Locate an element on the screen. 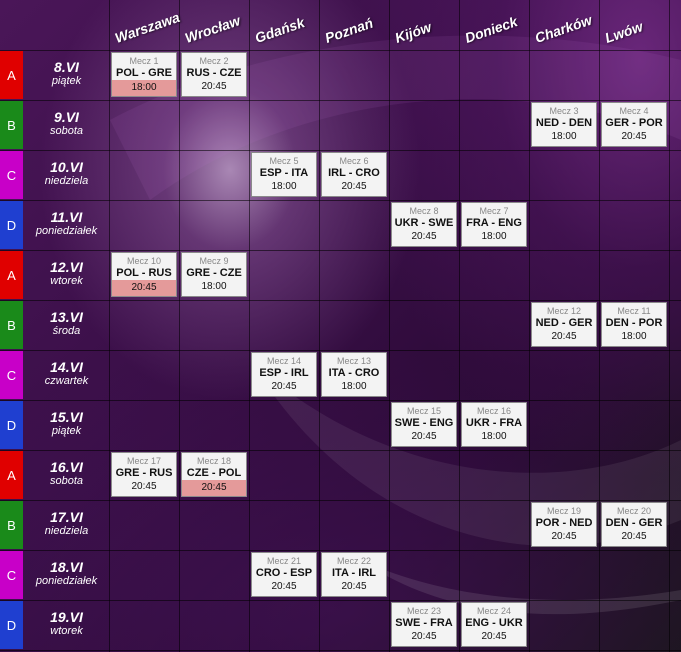  match-number: Mecz 3 is located at coordinates (564, 111).